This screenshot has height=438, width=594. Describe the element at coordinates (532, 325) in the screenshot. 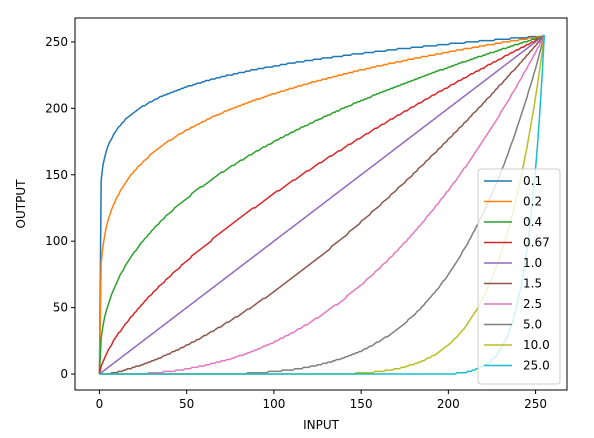

I see `legend-label: 5.0` at that location.